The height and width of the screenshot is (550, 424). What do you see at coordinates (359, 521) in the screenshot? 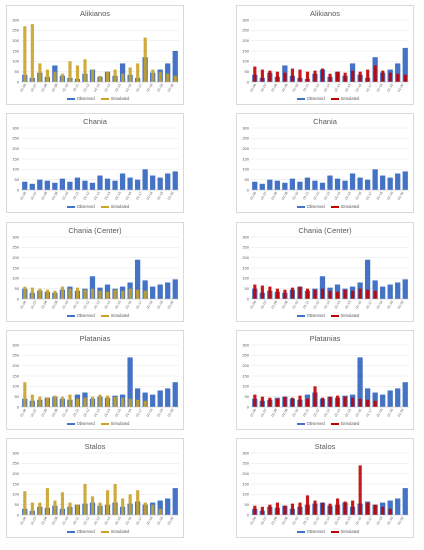
I see `x-tick-label: 01-16` at bounding box center [359, 521].